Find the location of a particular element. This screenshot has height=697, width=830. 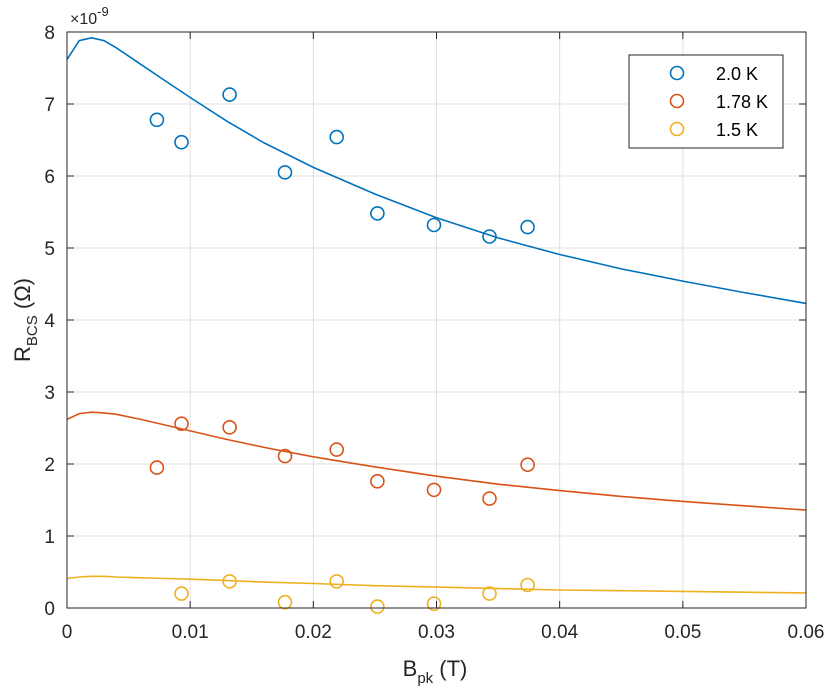

y-exponent-label: ×10⁻⁹ is located at coordinates (89, 16).